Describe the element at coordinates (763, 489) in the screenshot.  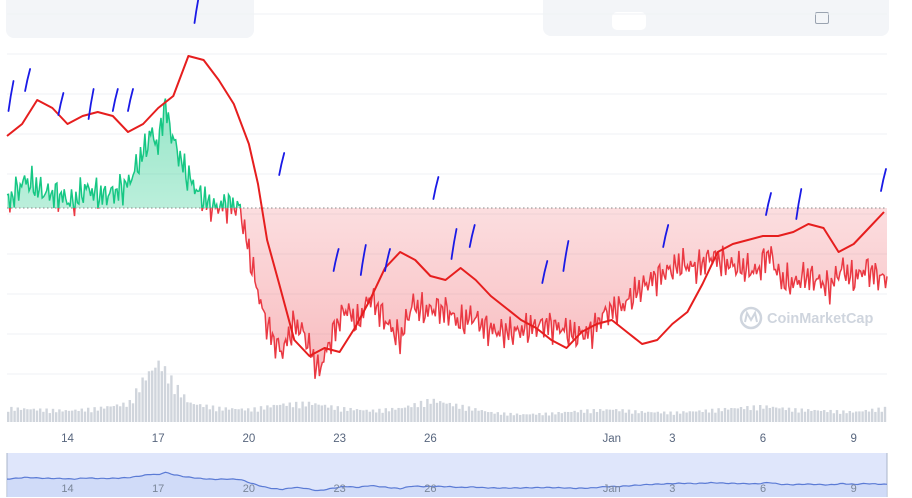
I see `navigator-tick-label: 6` at that location.